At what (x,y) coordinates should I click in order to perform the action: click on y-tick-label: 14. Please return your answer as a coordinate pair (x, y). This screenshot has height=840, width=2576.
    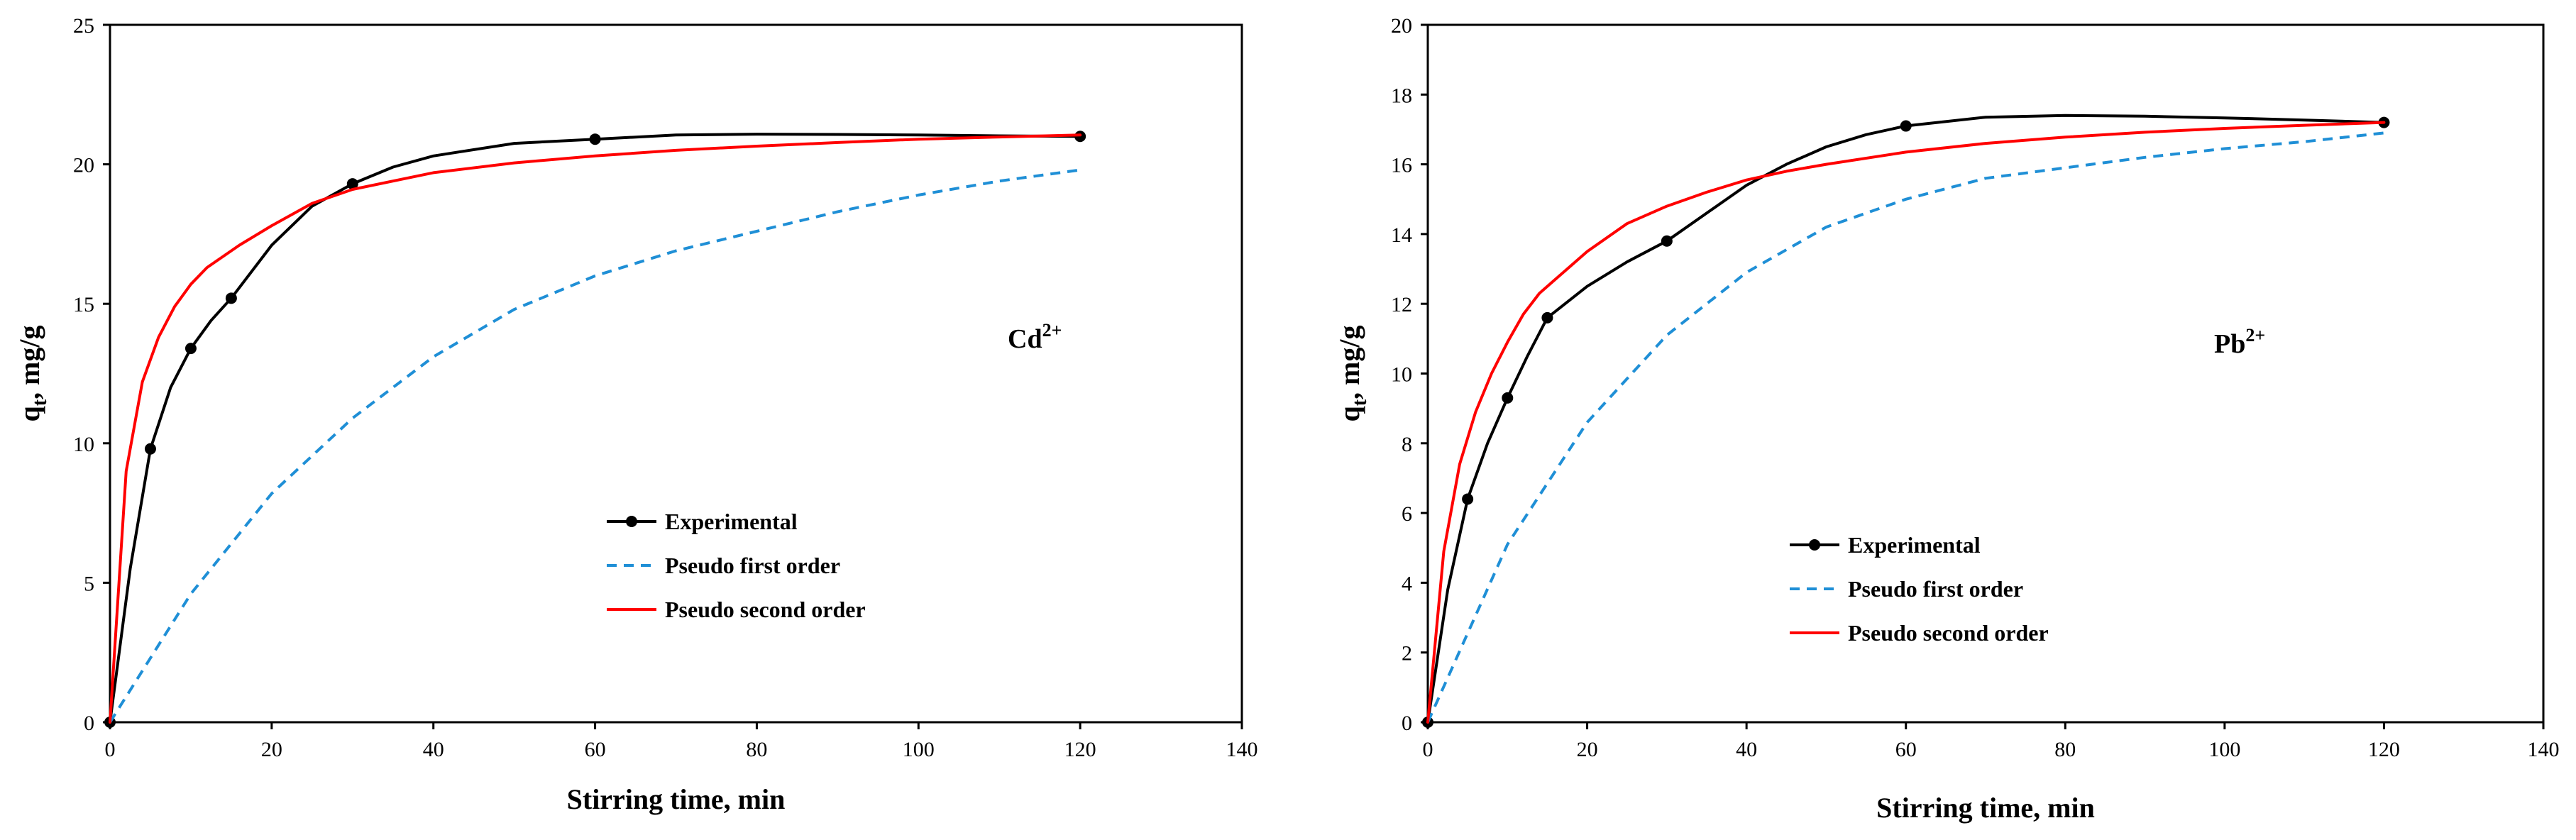
    Looking at the image, I should click on (1401, 235).